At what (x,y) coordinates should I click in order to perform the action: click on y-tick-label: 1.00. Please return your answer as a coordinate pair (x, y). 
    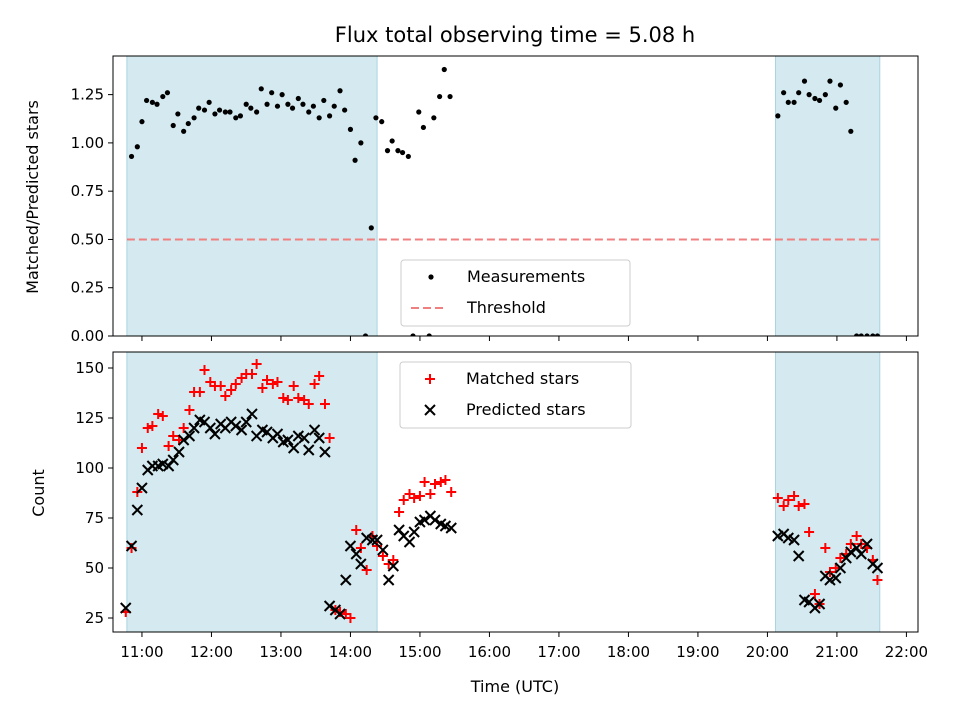
    Looking at the image, I should click on (87, 143).